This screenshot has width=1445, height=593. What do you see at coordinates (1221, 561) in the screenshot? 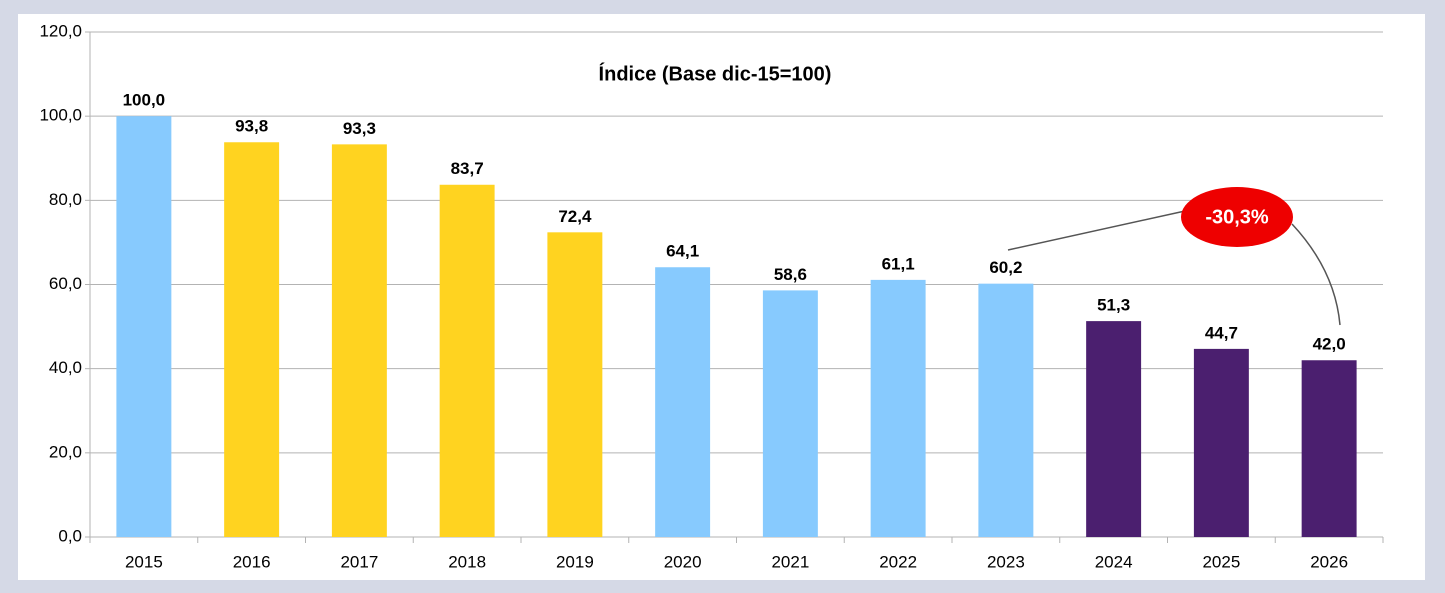
I see `x-tick-label: 2025` at bounding box center [1221, 561].